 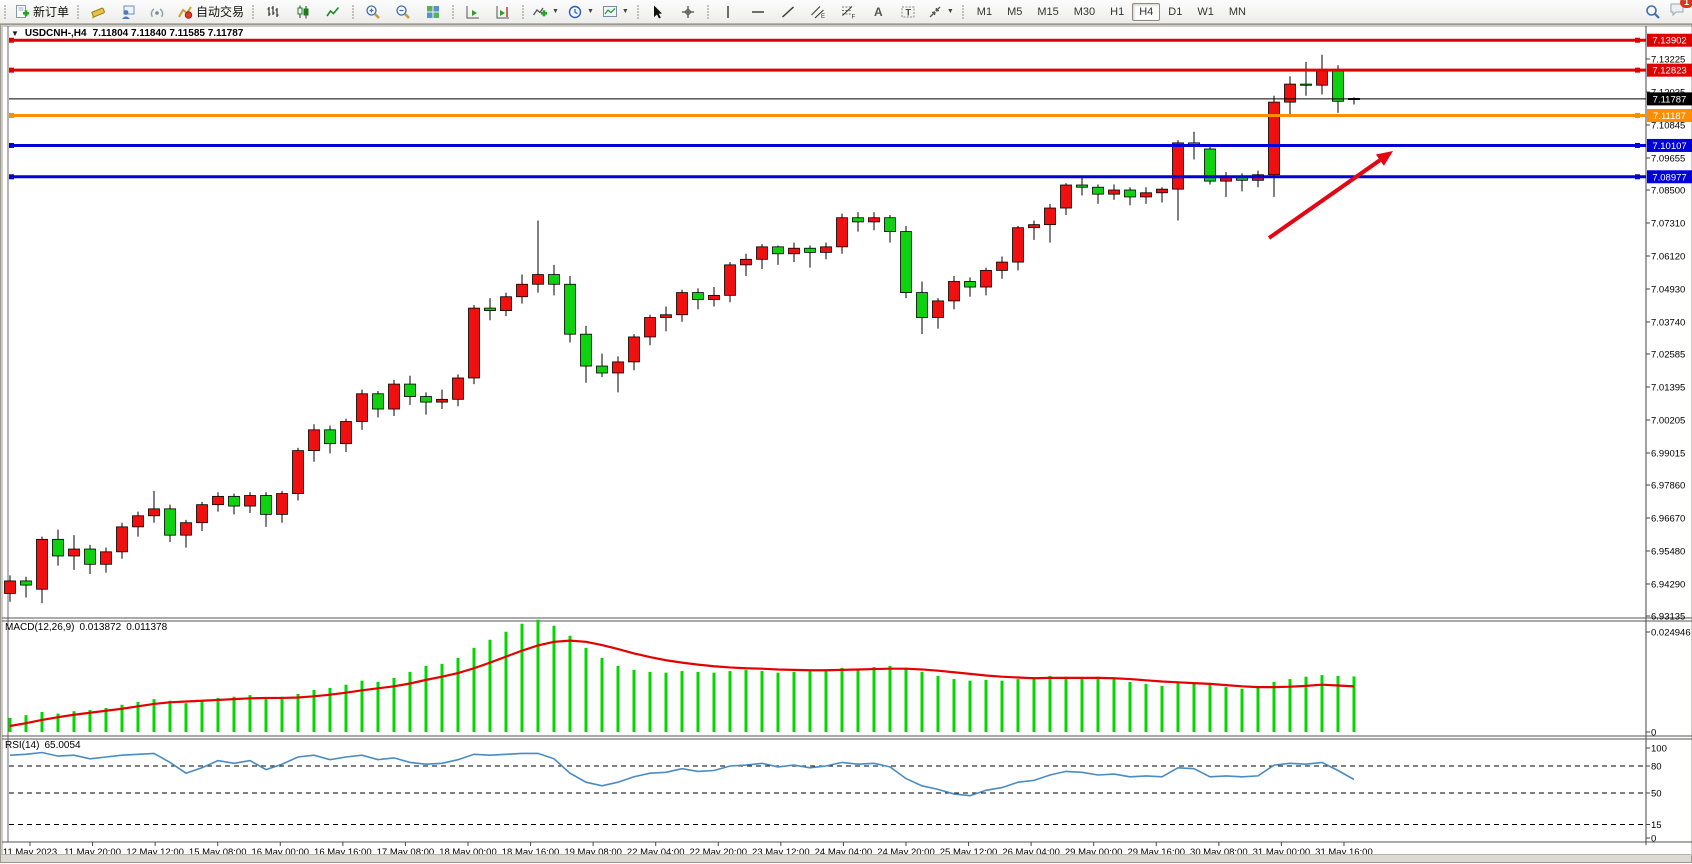 I want to click on trend-arrow-line, so click(x=1324, y=199).